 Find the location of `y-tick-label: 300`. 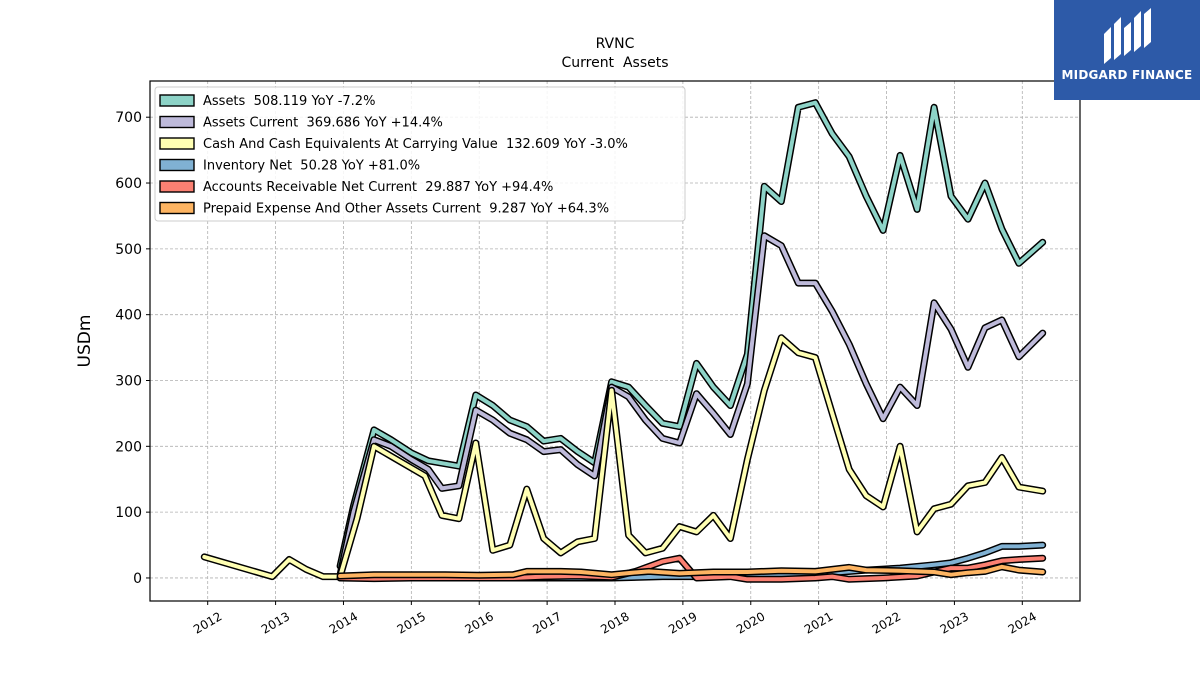

y-tick-label: 300 is located at coordinates (128, 381).